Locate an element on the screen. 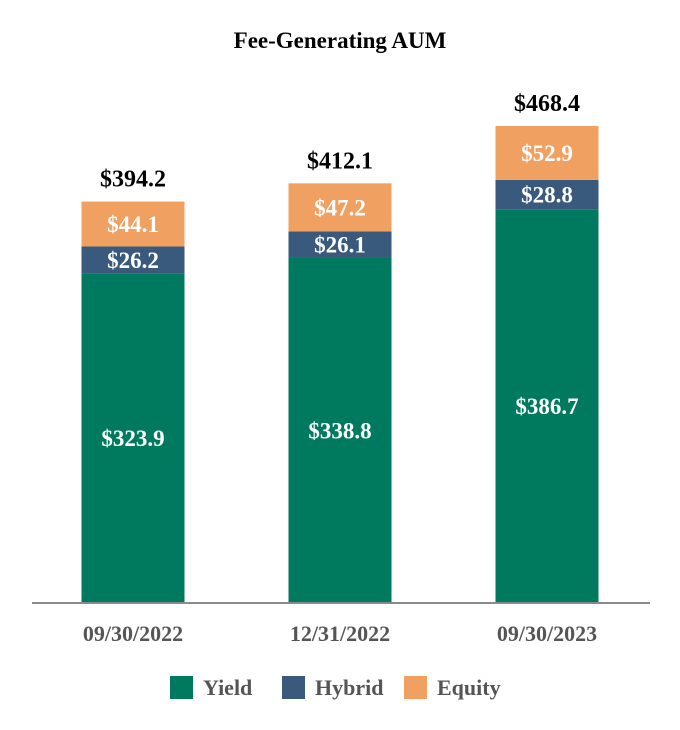 The height and width of the screenshot is (730, 680). x-tick-label-1: 12/31/2022 is located at coordinates (340, 633).